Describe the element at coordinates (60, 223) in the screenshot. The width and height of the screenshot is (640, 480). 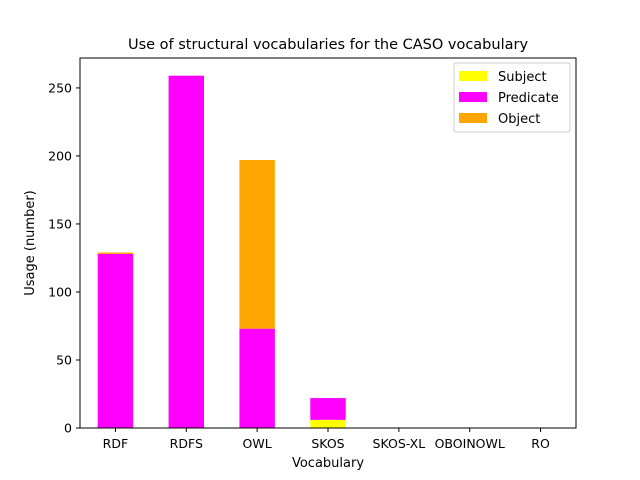
I see `y-tick-label: 150` at that location.